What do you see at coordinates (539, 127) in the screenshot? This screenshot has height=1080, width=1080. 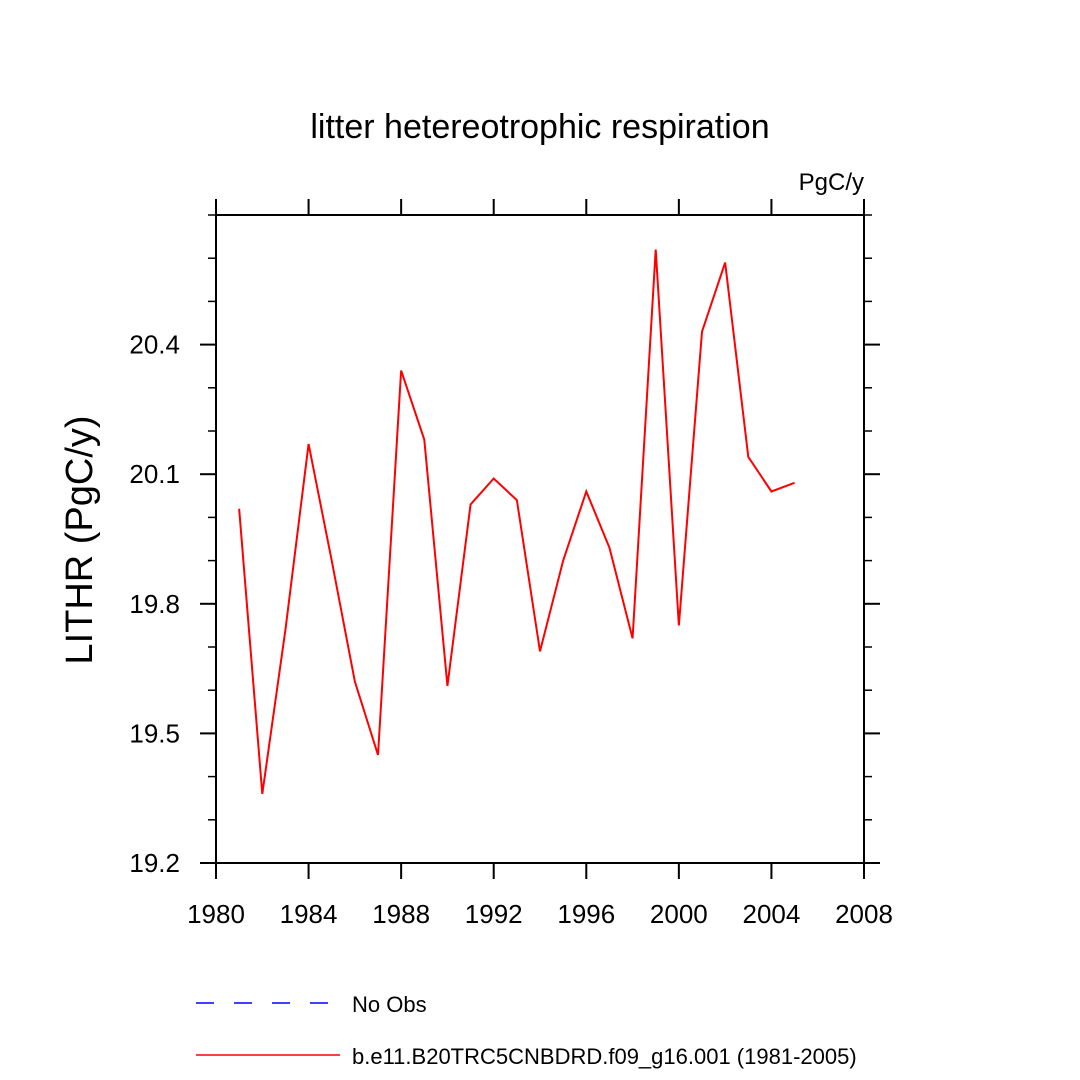 I see `chart-title: litter hetereotrophic respiration` at bounding box center [539, 127].